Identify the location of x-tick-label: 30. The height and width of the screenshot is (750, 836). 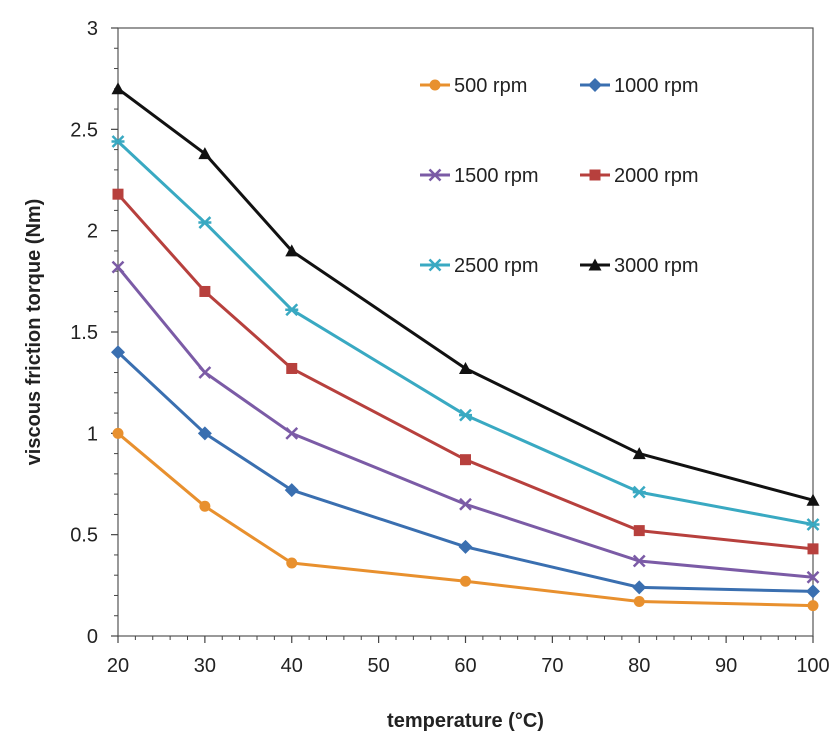
(205, 666).